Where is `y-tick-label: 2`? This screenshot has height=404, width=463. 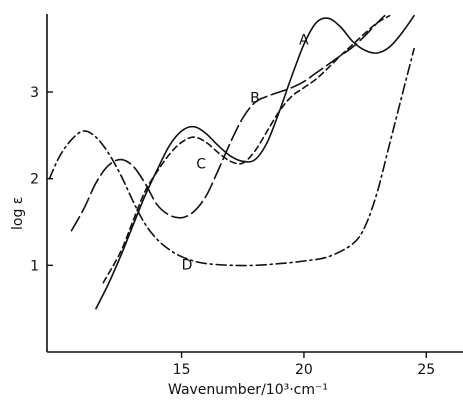
y-tick-label: 2 is located at coordinates (34, 180).